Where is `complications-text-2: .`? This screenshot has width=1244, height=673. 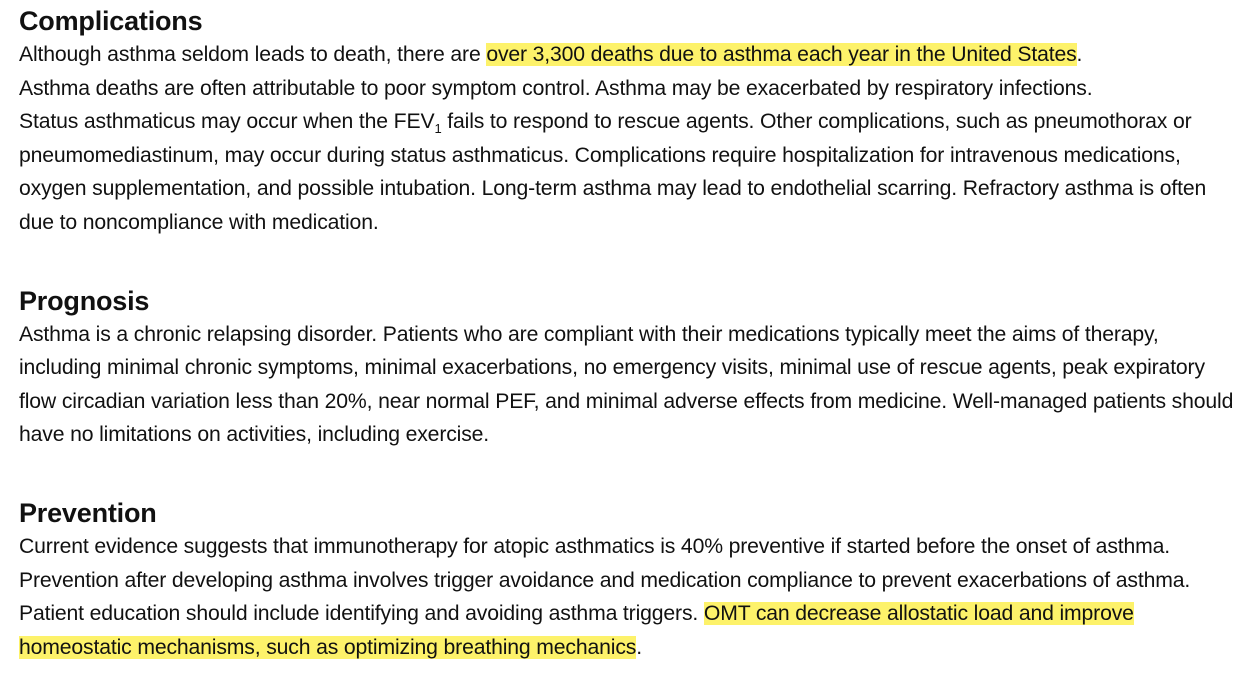
complications-text-2: . is located at coordinates (1079, 54).